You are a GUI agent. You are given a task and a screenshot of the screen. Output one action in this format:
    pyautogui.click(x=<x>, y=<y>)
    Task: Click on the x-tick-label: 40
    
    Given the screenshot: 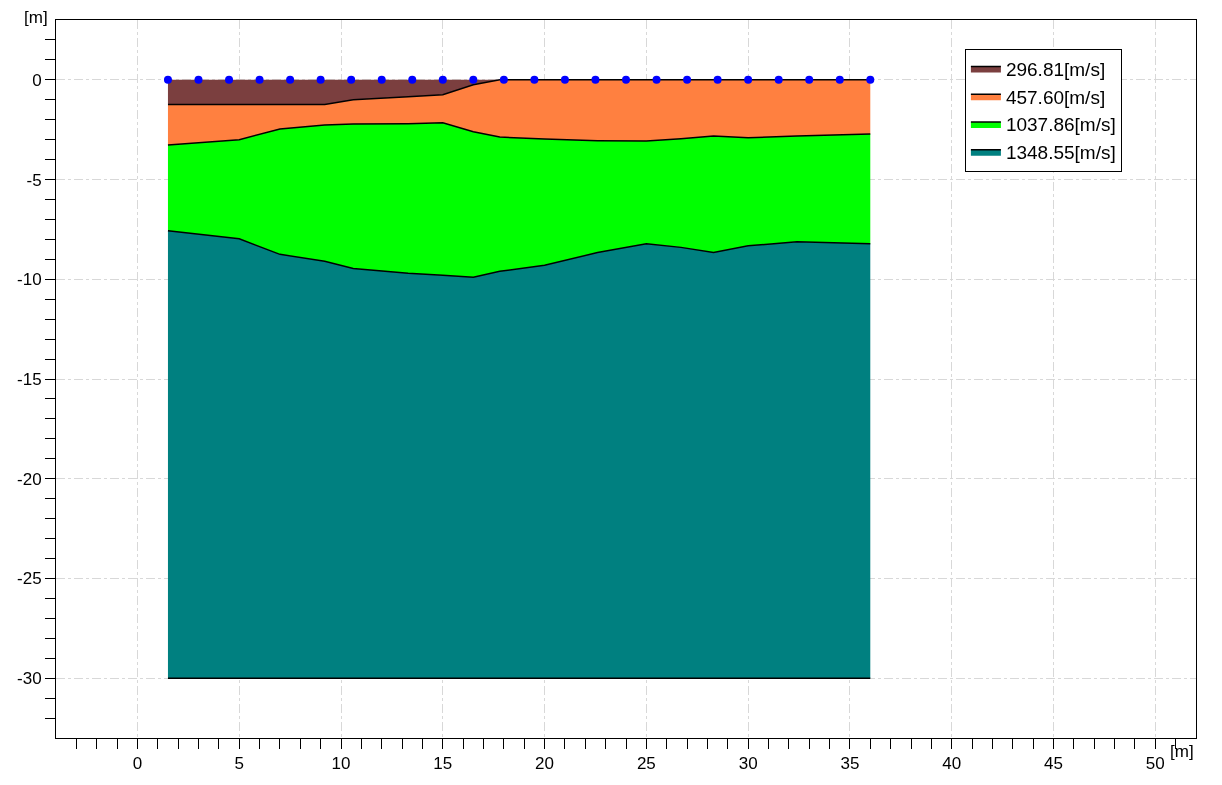 What is the action you would take?
    pyautogui.click(x=952, y=764)
    